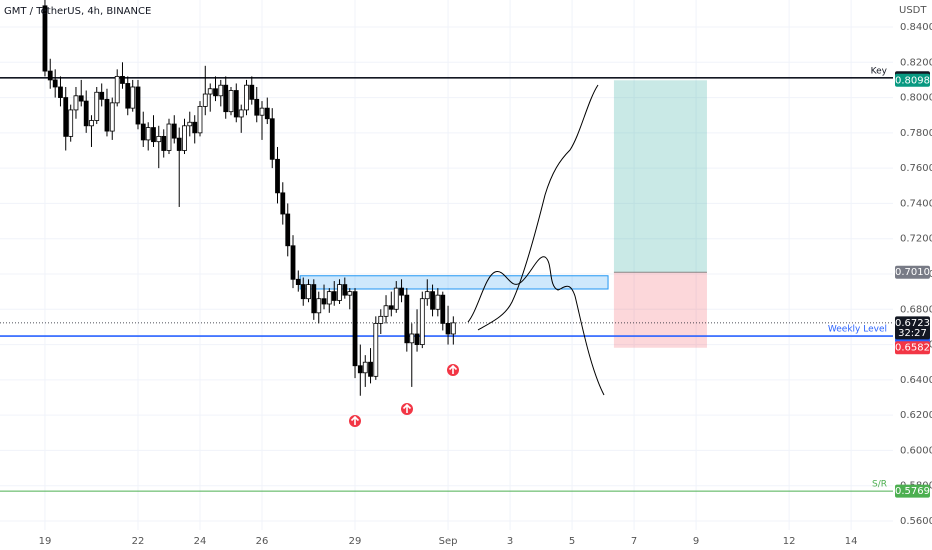 This screenshot has width=932, height=550. Describe the element at coordinates (77, 11) in the screenshot. I see `chart-title: GMT / TetherUS, 4h, BINANCE` at that location.